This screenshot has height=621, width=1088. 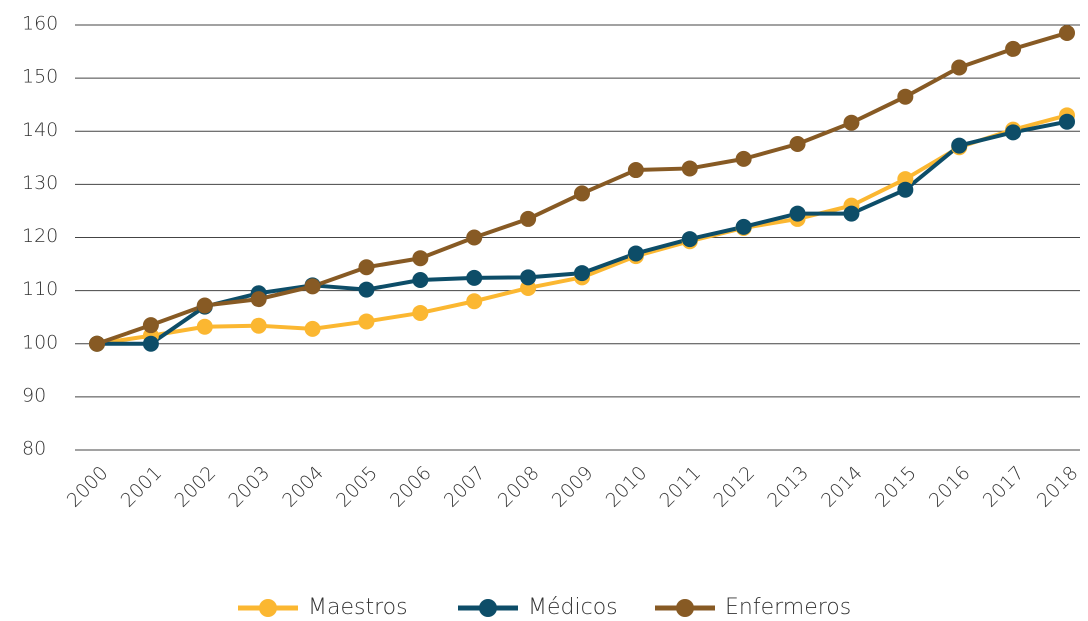 What do you see at coordinates (519, 487) in the screenshot?
I see `x-tick-label: 2008` at bounding box center [519, 487].